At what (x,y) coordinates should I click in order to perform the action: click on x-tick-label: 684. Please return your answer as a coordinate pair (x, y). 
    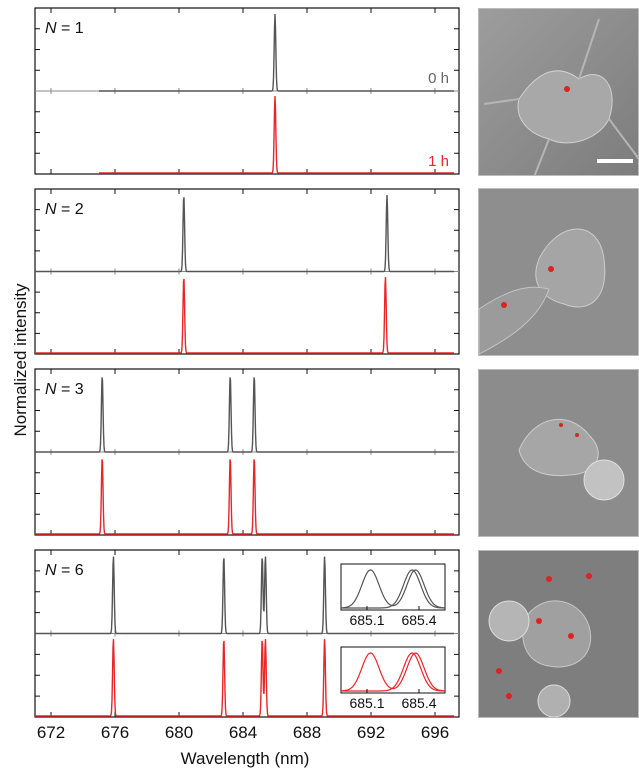
    Looking at the image, I should click on (243, 732).